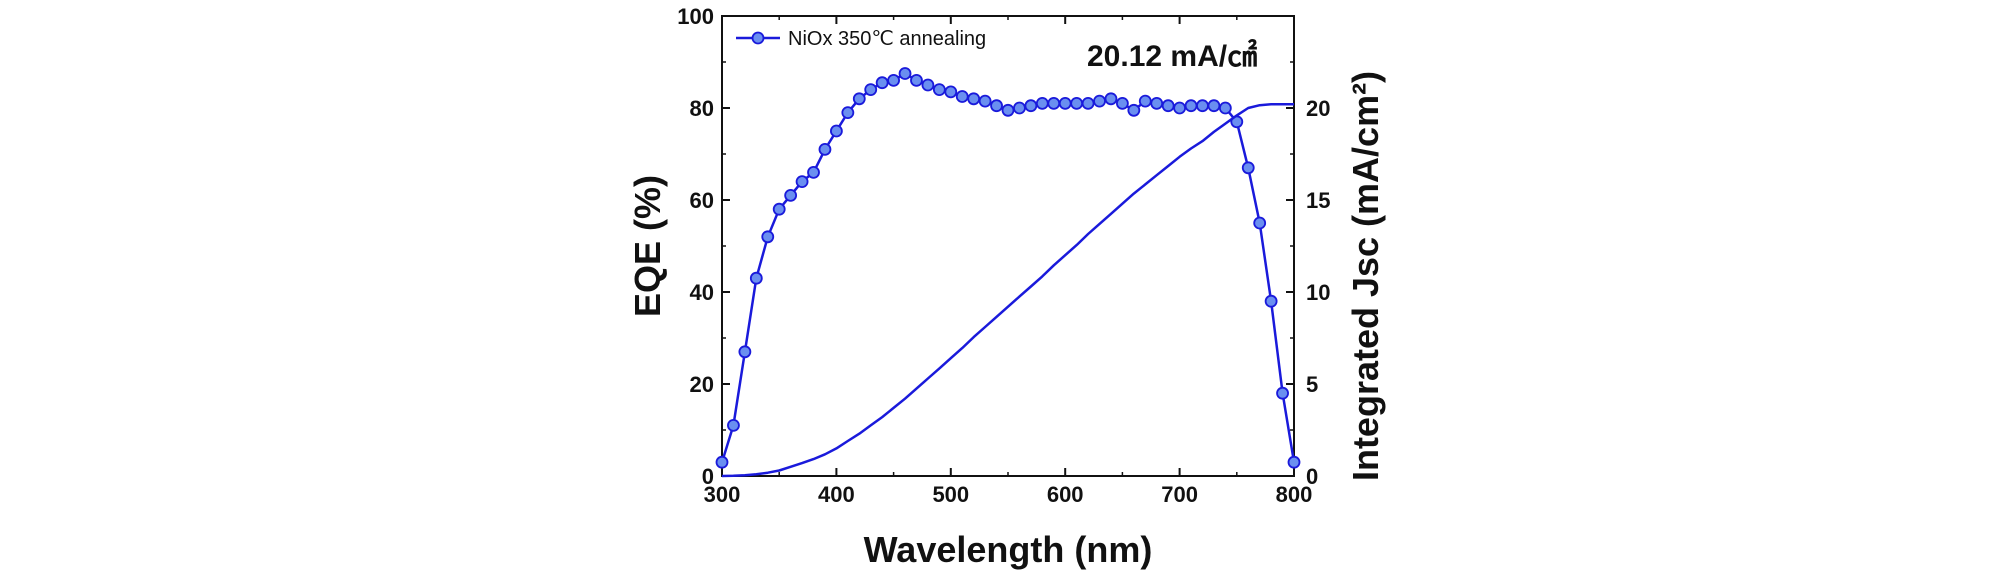 The image size is (2008, 574). What do you see at coordinates (1179, 494) in the screenshot?
I see `x-tick-label: 700` at bounding box center [1179, 494].